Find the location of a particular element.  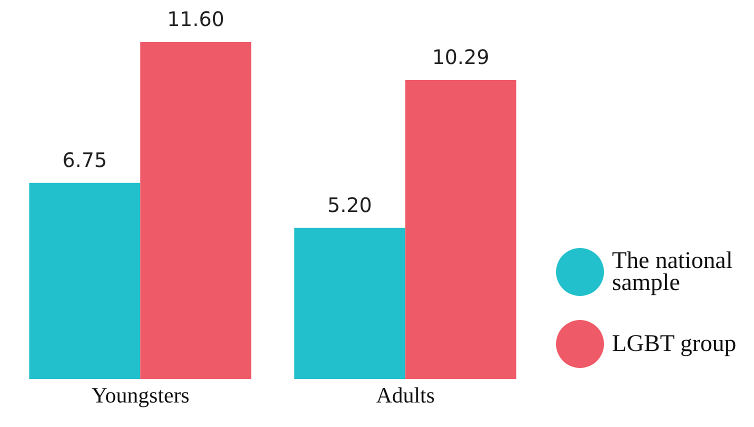

x-tick-label: Youngsters is located at coordinates (140, 395).